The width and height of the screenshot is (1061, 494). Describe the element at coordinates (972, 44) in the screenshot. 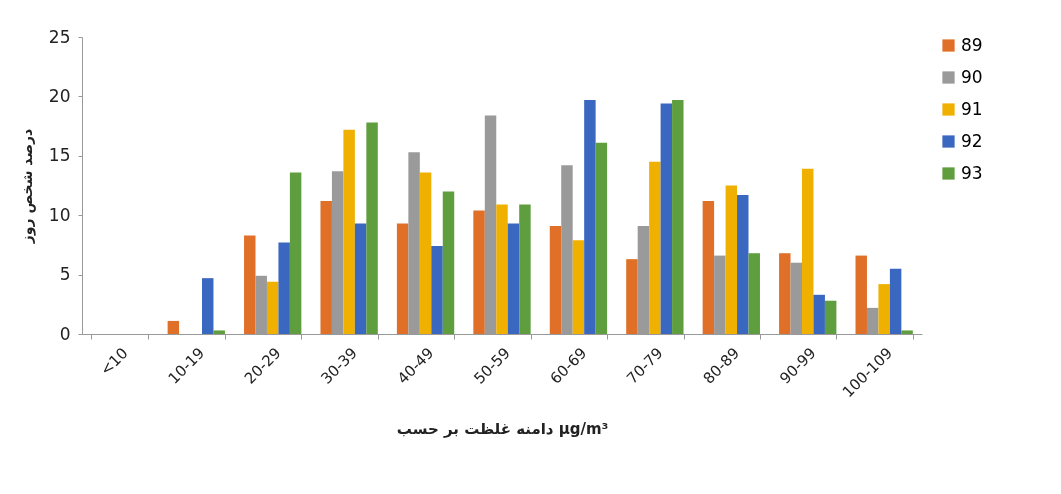

I see `legend-label: 89` at that location.